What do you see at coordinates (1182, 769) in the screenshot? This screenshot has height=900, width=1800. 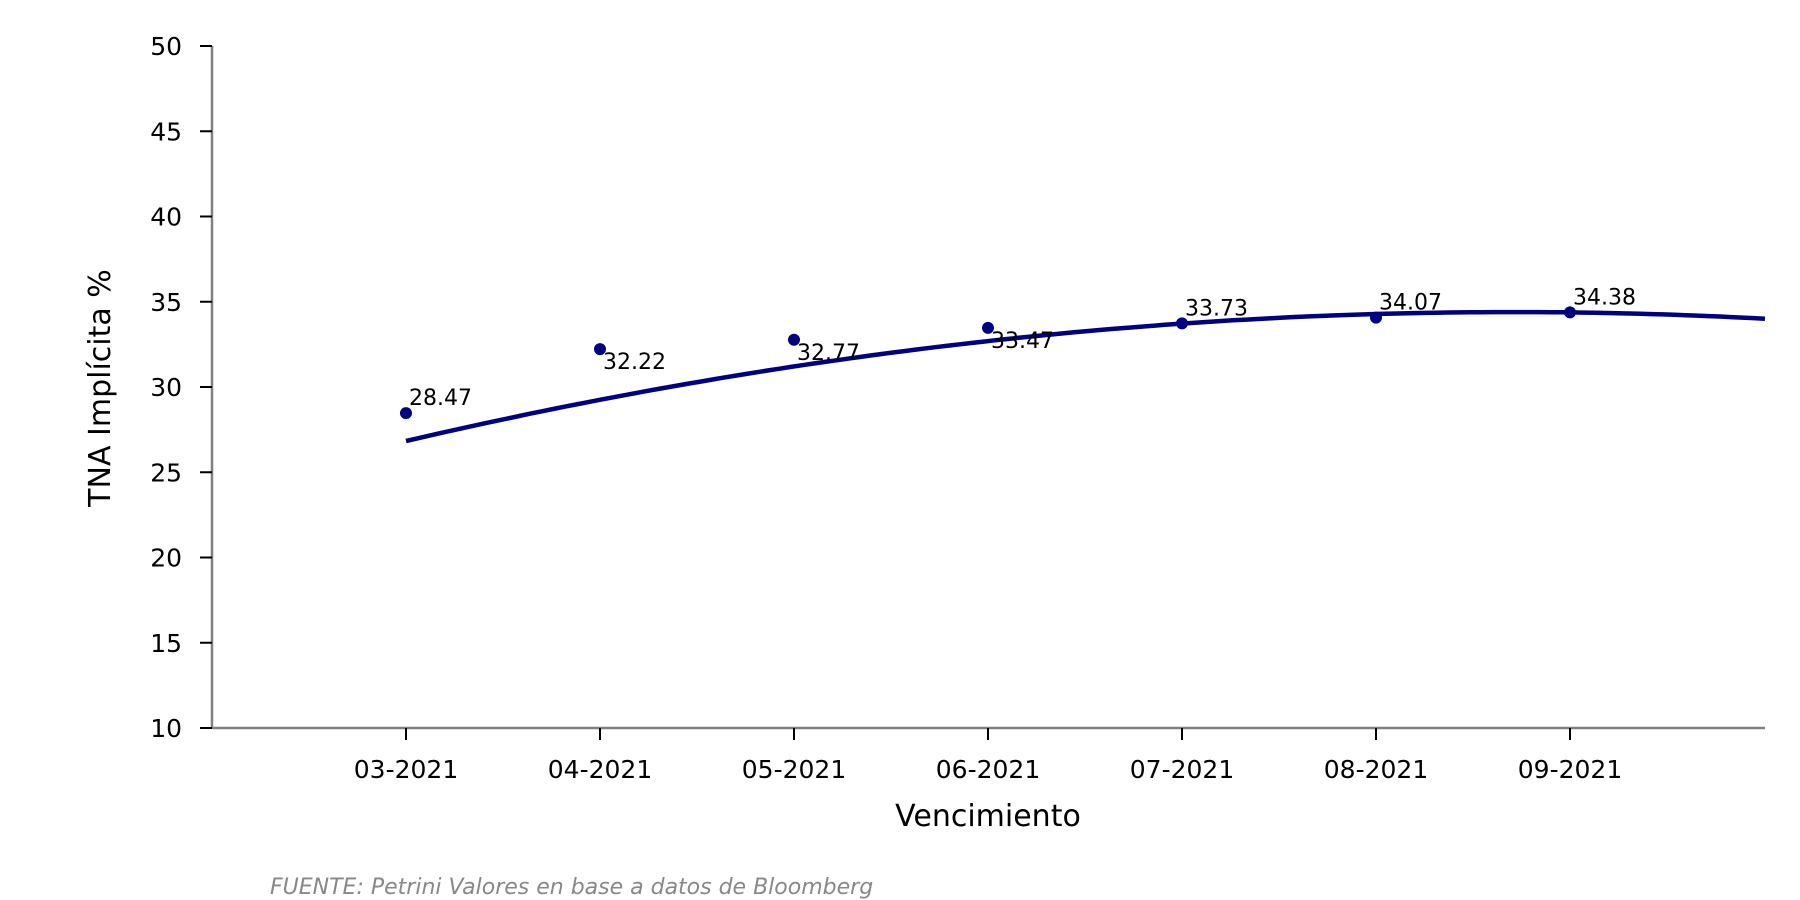 I see `x-tick-label: 07-2021` at bounding box center [1182, 769].